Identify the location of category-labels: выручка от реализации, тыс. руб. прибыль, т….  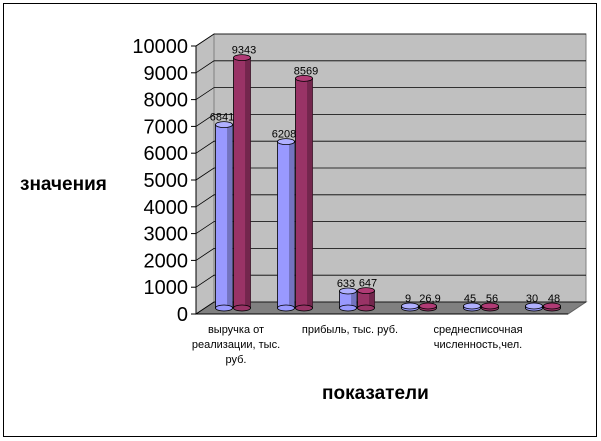
(357, 345).